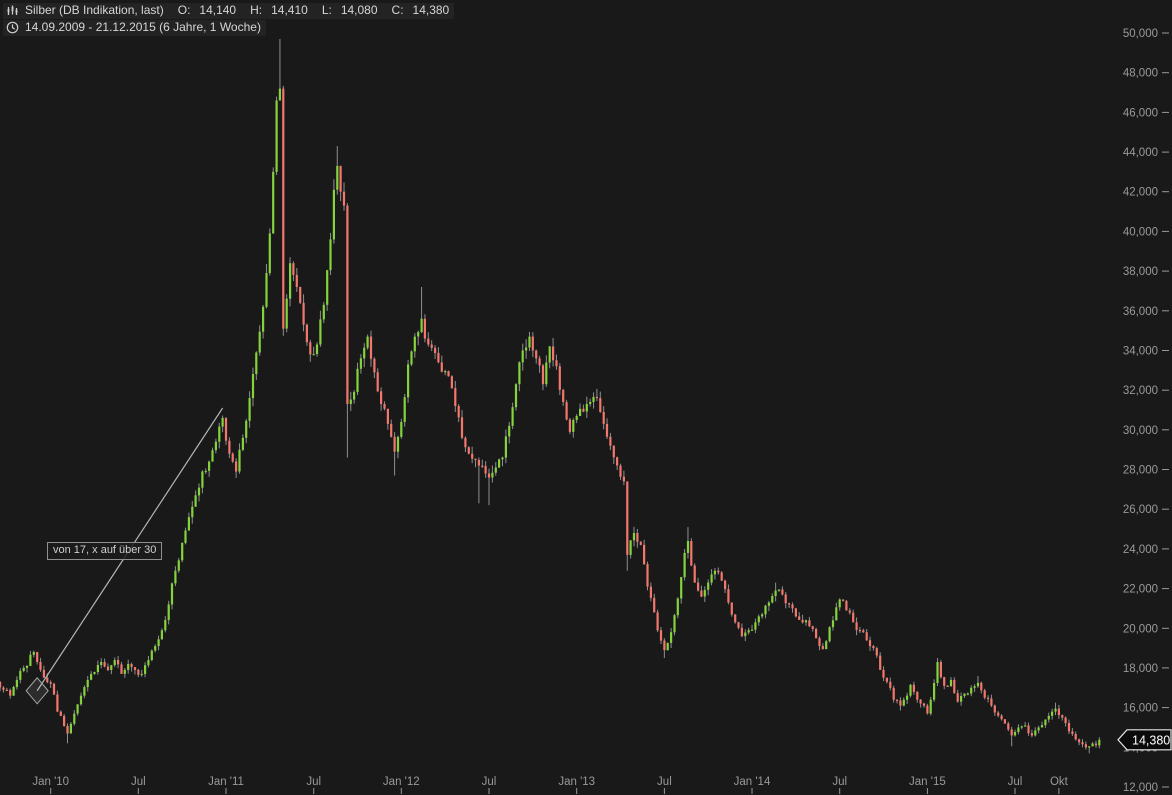 The width and height of the screenshot is (1172, 795). I want to click on trendline-annotation: von 17, x auf über 30, so click(105, 551).